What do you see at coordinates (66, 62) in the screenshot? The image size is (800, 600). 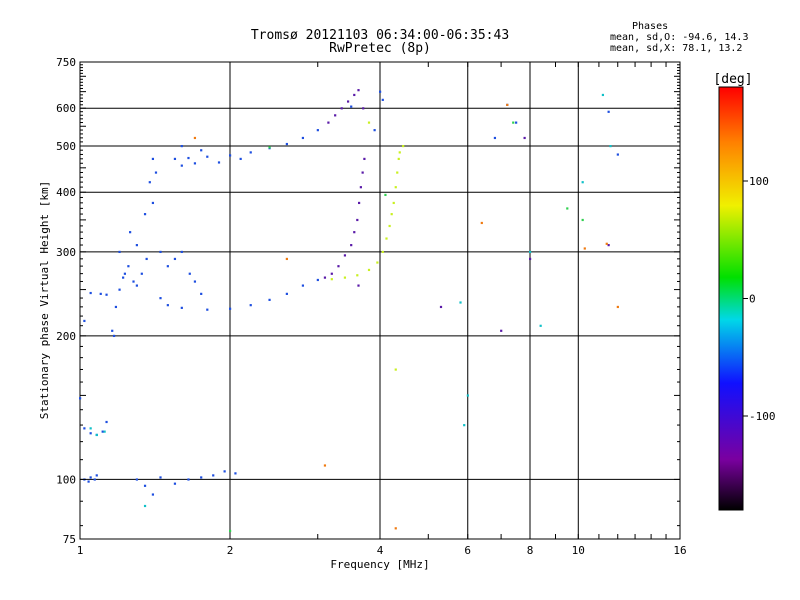 I see `y-tick-label: 750` at bounding box center [66, 62].